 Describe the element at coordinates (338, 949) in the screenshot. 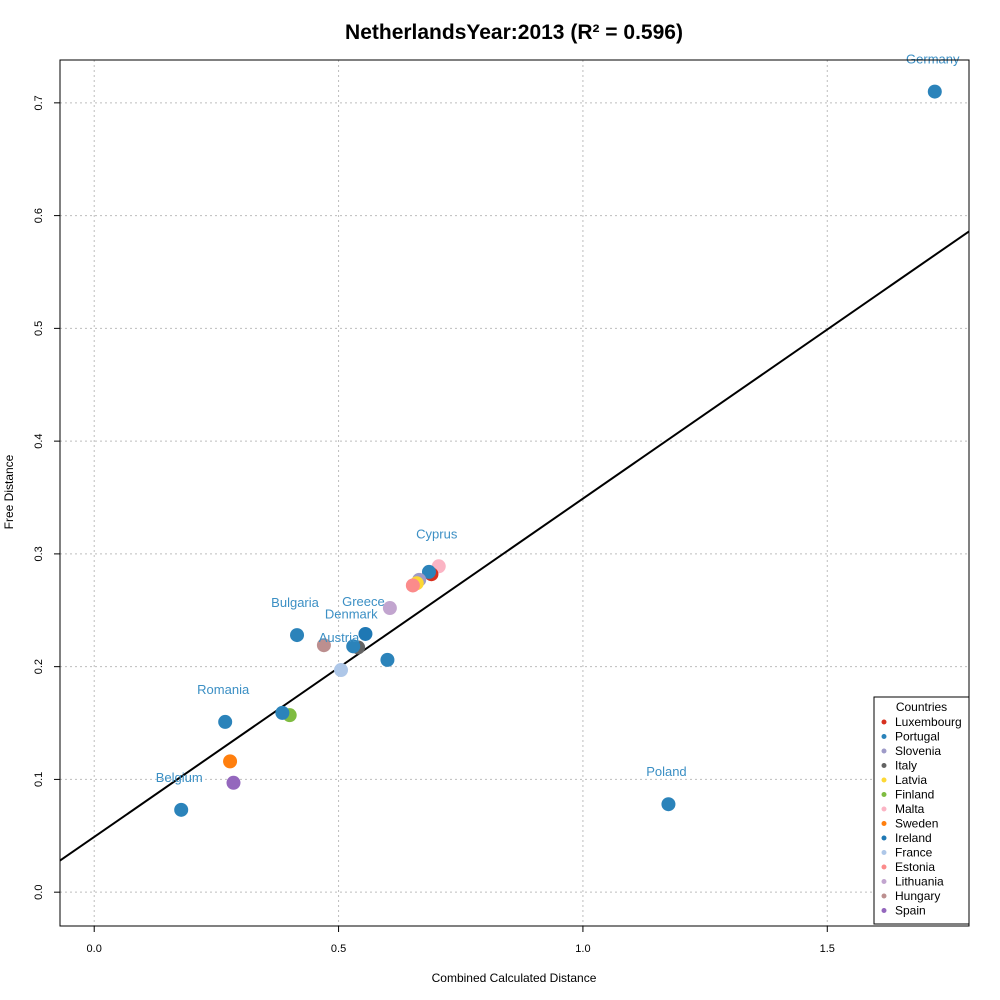

I see `x-tick-label: 0.5` at that location.